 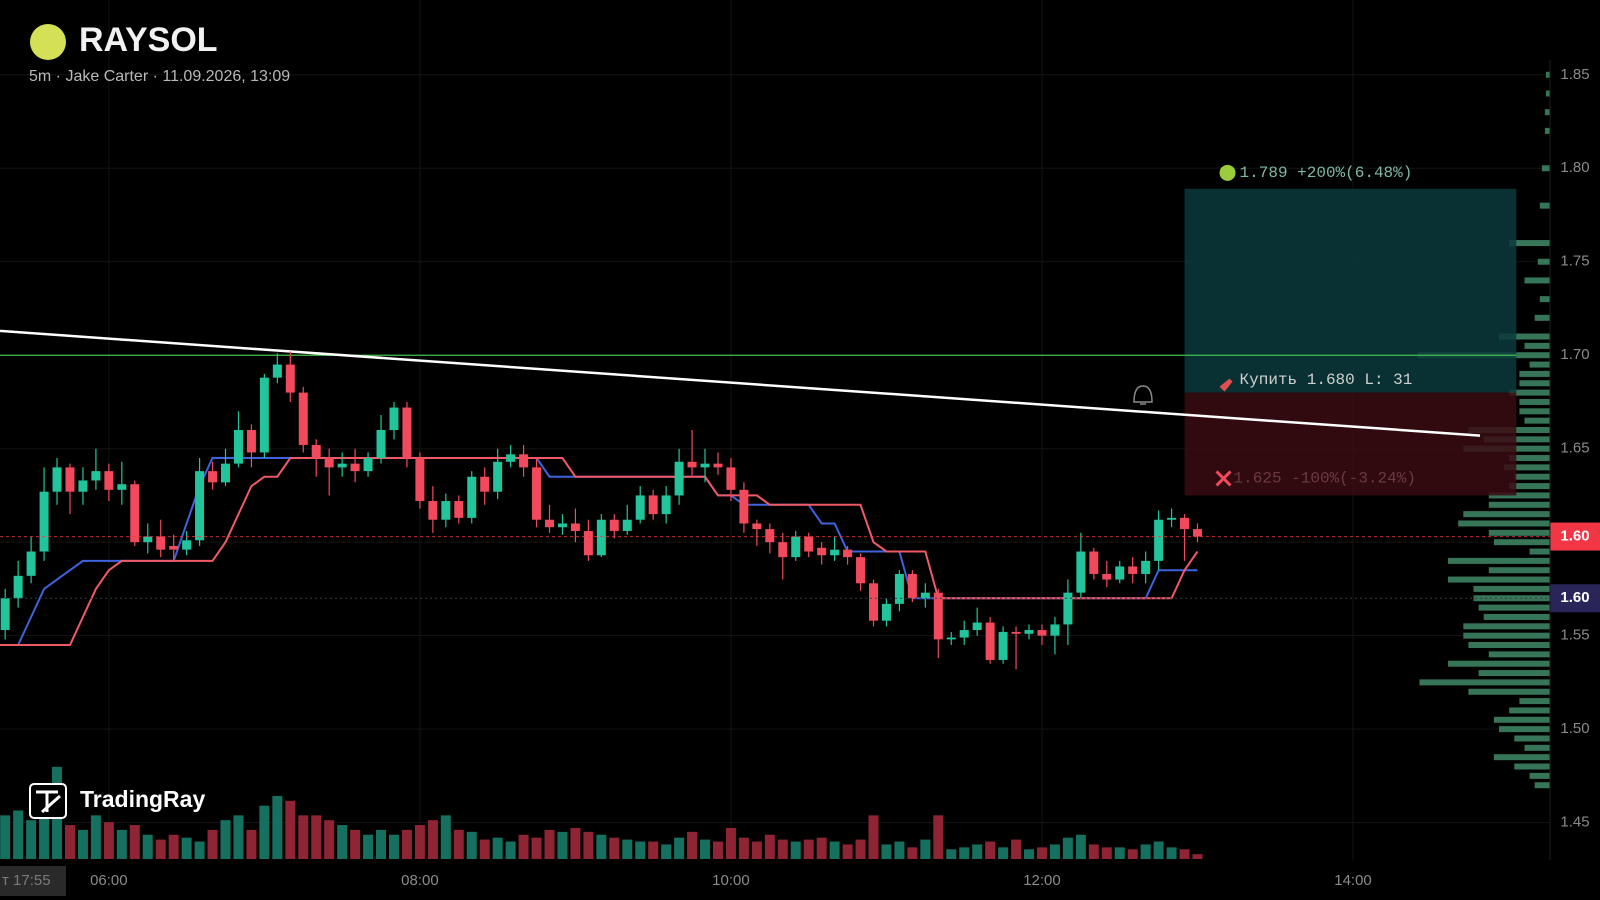 I want to click on logo-mark, so click(x=48, y=802).